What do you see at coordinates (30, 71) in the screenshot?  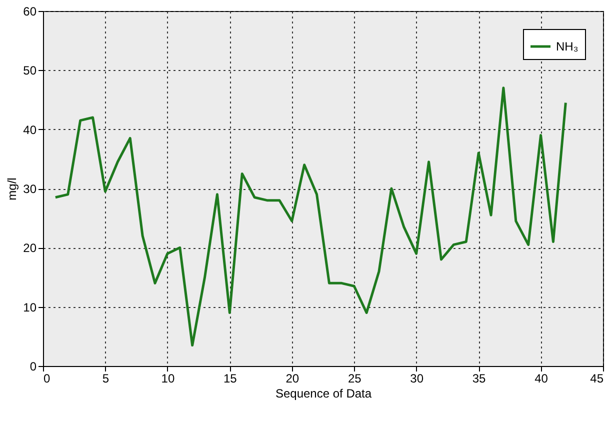 I see `y-tick-label: 50` at bounding box center [30, 71].